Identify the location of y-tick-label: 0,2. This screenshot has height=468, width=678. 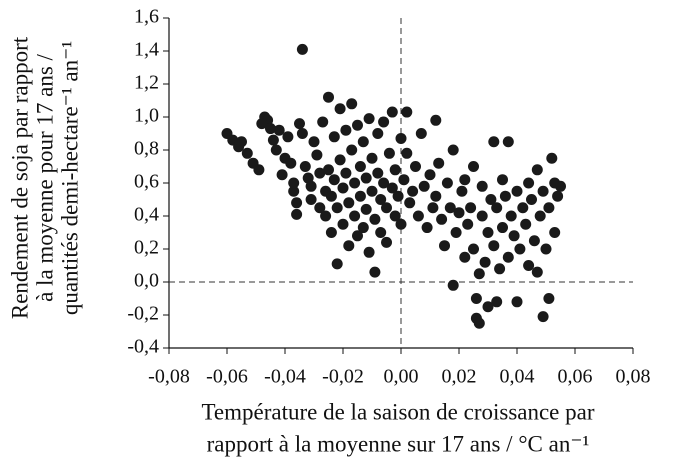
(146, 248).